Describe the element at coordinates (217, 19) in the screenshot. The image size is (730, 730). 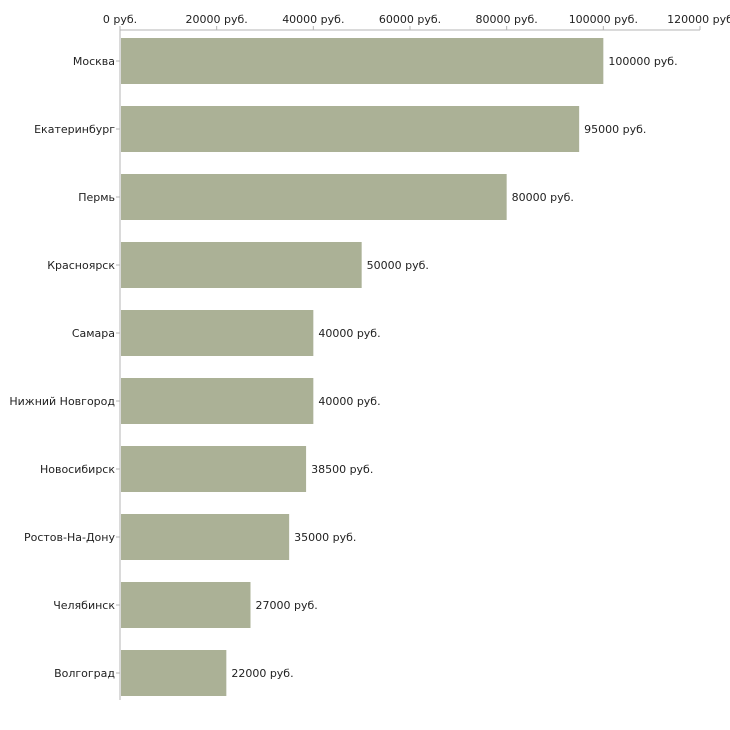
I see `x-tick-label: 20000 руб.` at that location.